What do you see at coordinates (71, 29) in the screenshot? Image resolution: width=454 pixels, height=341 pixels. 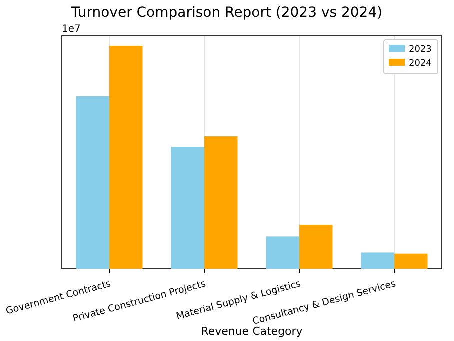 I see `text: 1e7` at bounding box center [71, 29].